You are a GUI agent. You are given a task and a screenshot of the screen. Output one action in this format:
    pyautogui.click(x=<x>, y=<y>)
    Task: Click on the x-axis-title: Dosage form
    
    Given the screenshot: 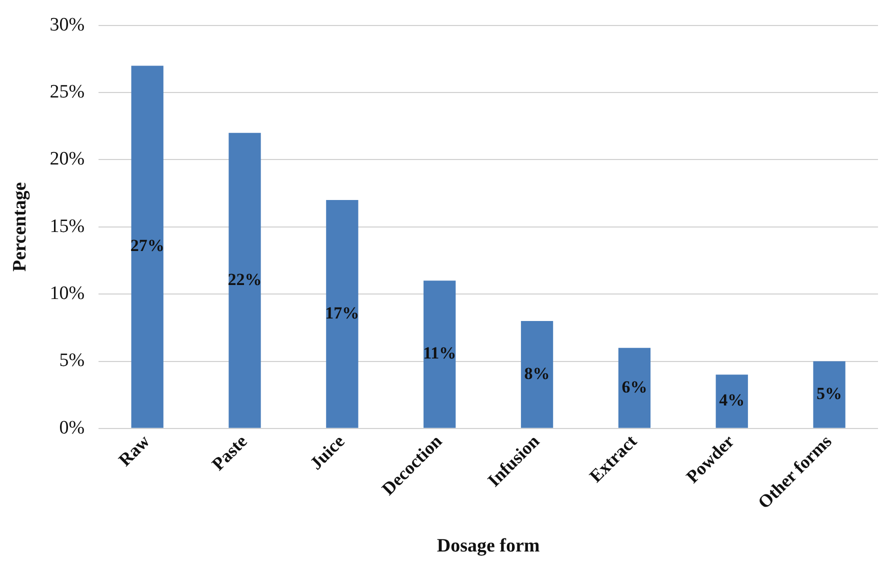 What is the action you would take?
    pyautogui.click(x=488, y=546)
    